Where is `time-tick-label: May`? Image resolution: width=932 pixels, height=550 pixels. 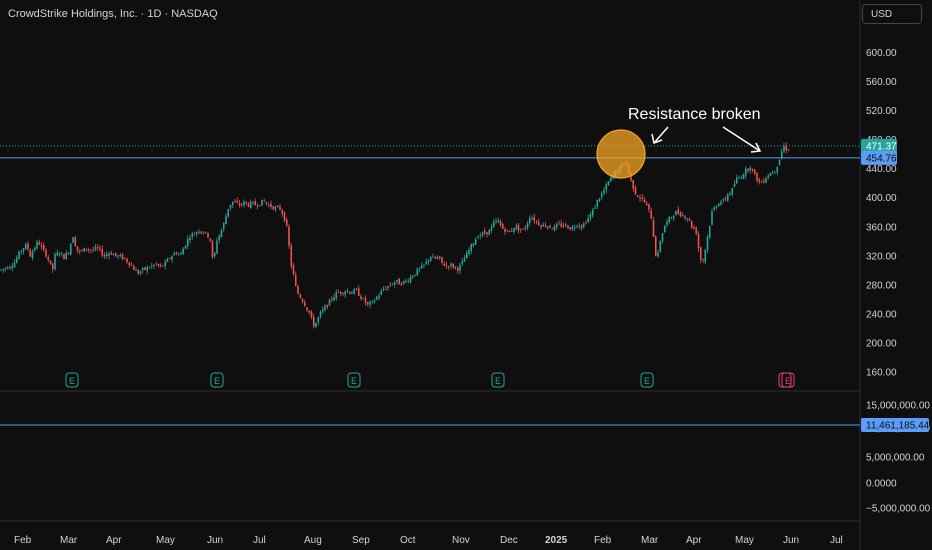 time-tick-label: May is located at coordinates (744, 540).